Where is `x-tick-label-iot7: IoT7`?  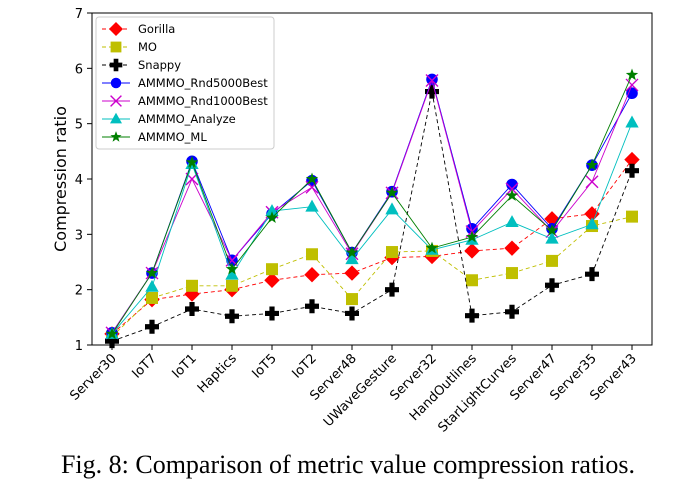 x-tick-label-iot7: IoT7 is located at coordinates (144, 366).